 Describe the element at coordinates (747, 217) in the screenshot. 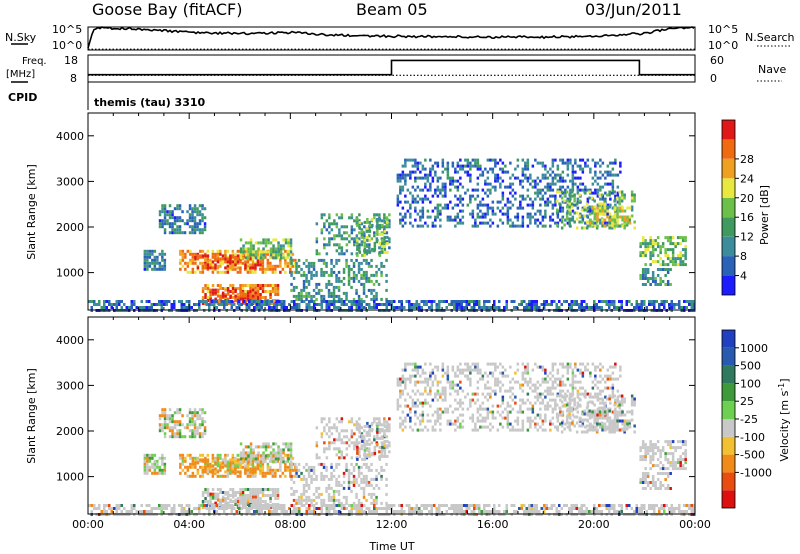

I see `power-colorbar-tick-label: 16` at that location.